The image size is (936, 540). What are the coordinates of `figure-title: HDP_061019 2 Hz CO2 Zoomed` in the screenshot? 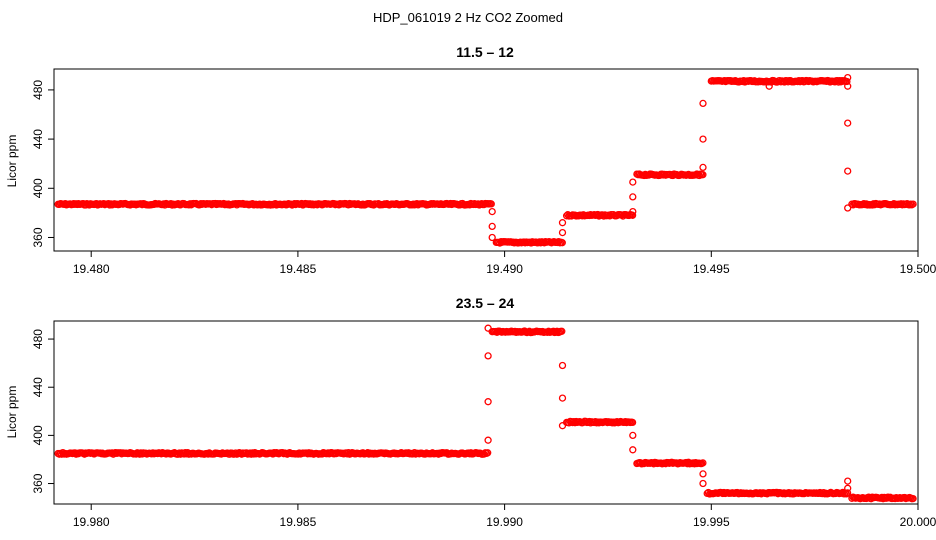 It's located at (468, 17).